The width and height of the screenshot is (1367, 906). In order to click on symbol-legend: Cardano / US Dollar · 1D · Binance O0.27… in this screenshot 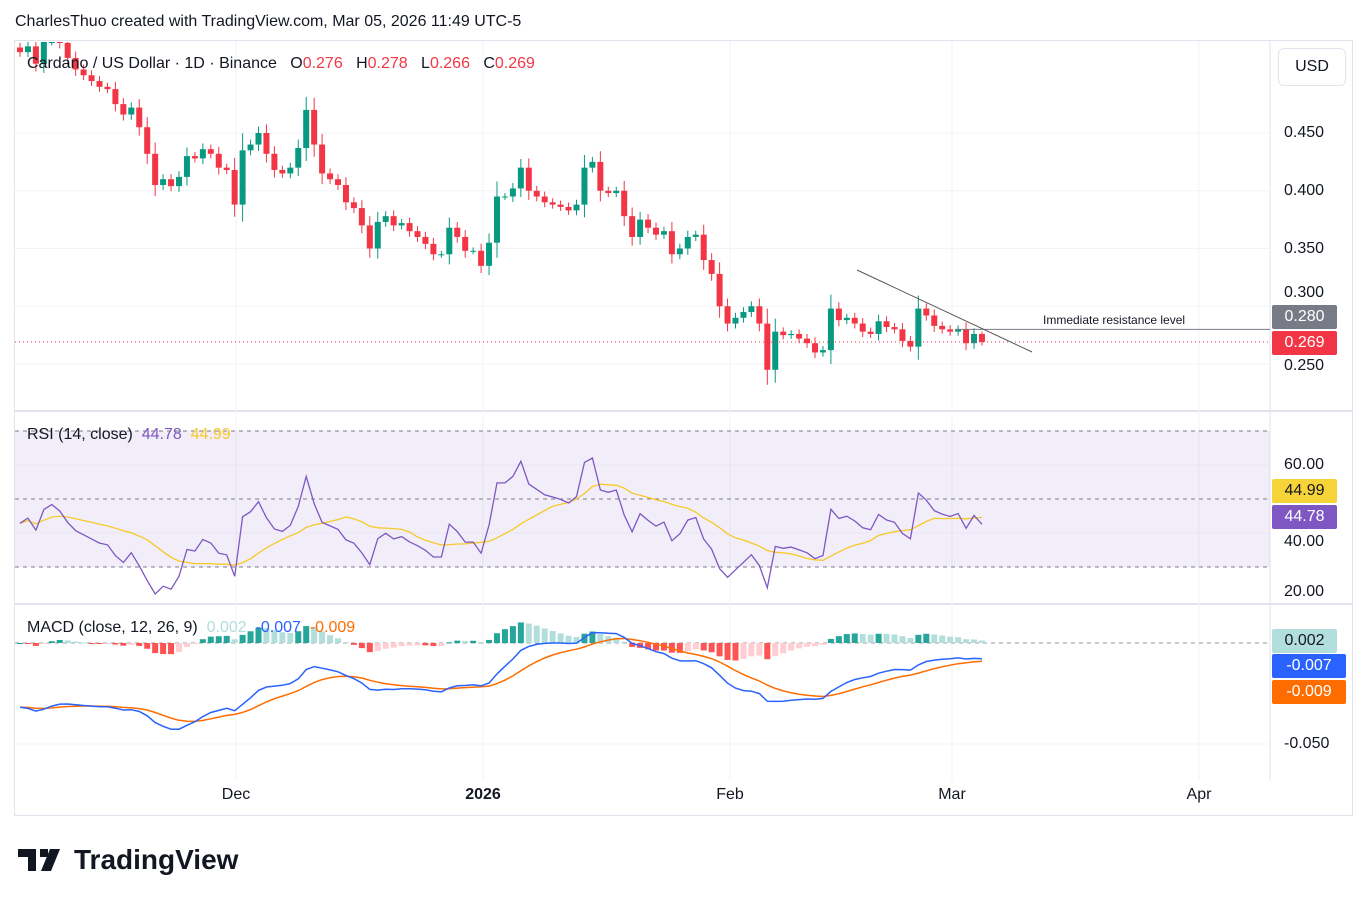, I will do `click(281, 64)`.